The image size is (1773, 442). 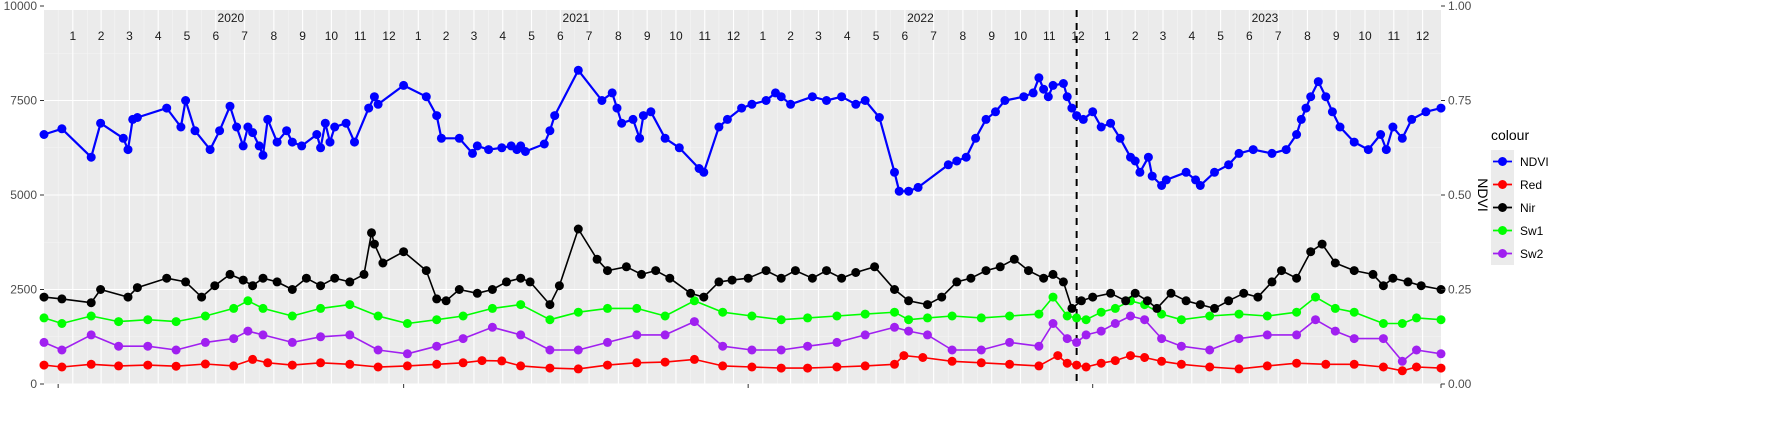 What do you see at coordinates (33, 384) in the screenshot?
I see `y-axis-left-tick-label: 0` at bounding box center [33, 384].